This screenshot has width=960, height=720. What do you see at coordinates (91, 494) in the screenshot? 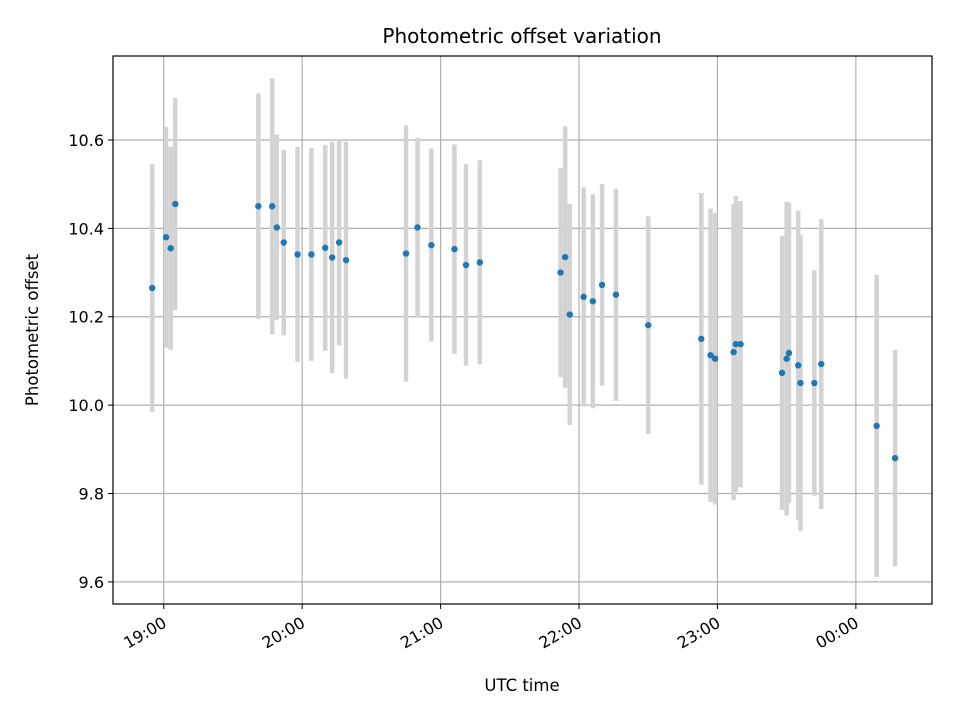
I see `y-tick-label: 9.8` at bounding box center [91, 494].